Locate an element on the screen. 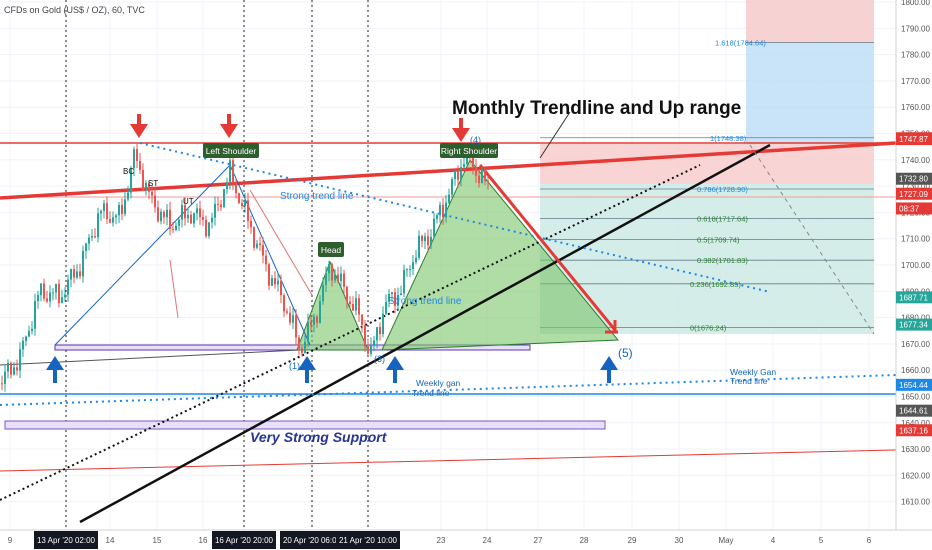 This screenshot has height=550, width=932. grey-neckline is located at coordinates (150, 357).